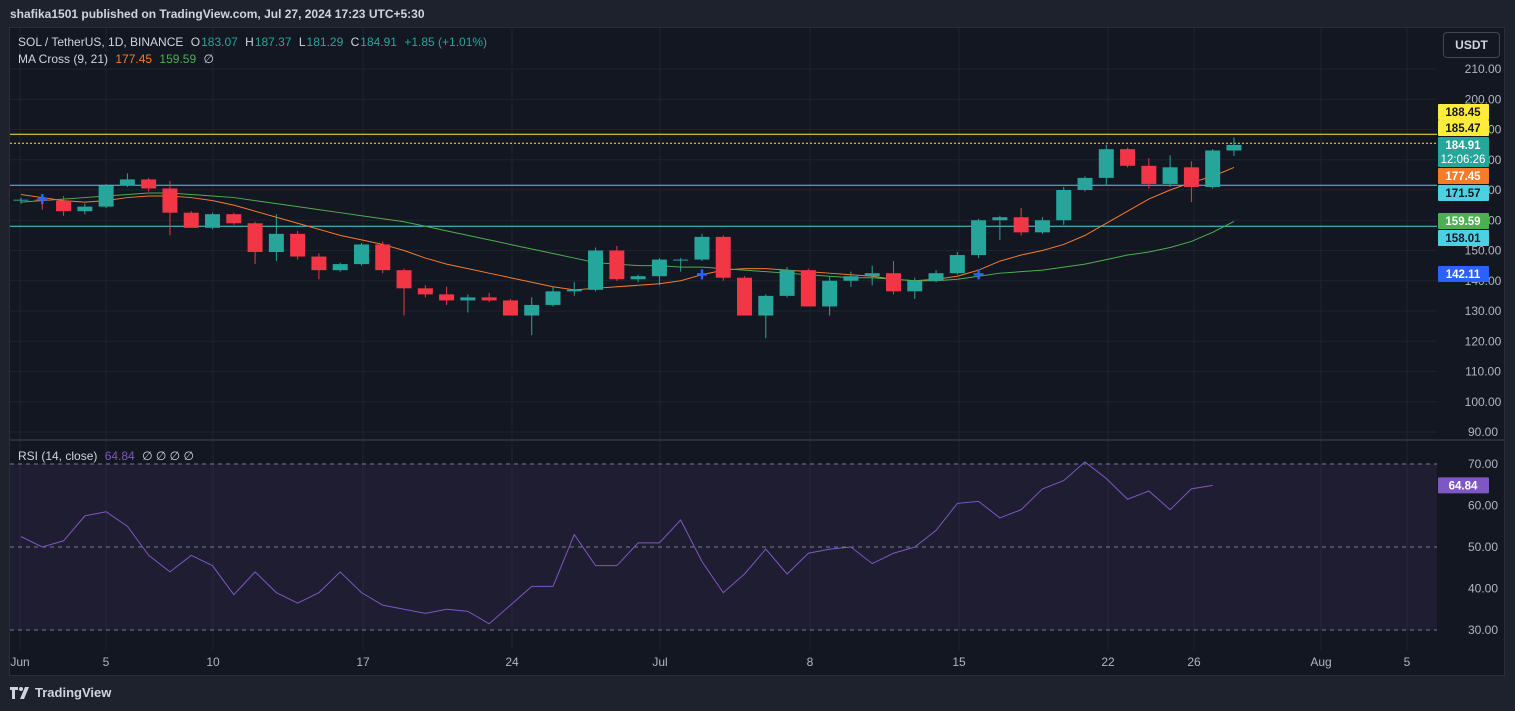  What do you see at coordinates (58, 456) in the screenshot?
I see `rsi-title: RSI (14, close)` at bounding box center [58, 456].